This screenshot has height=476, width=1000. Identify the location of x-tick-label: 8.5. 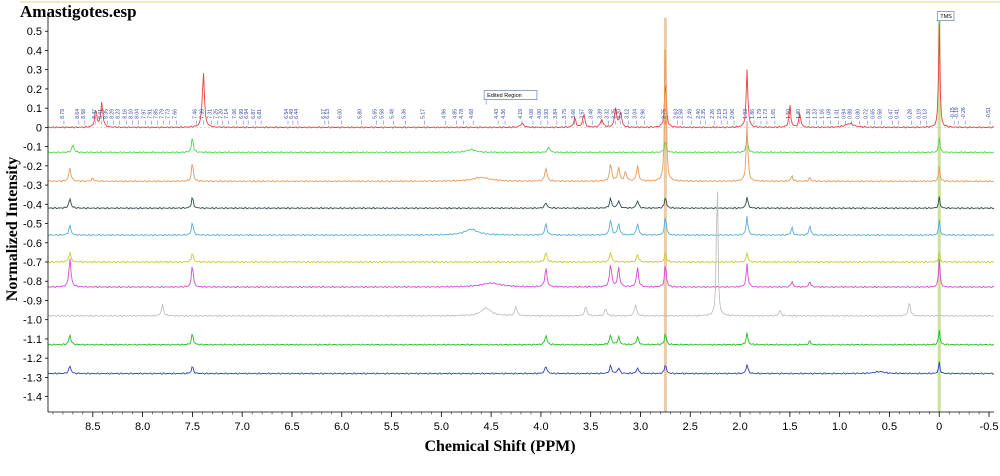
(92, 427).